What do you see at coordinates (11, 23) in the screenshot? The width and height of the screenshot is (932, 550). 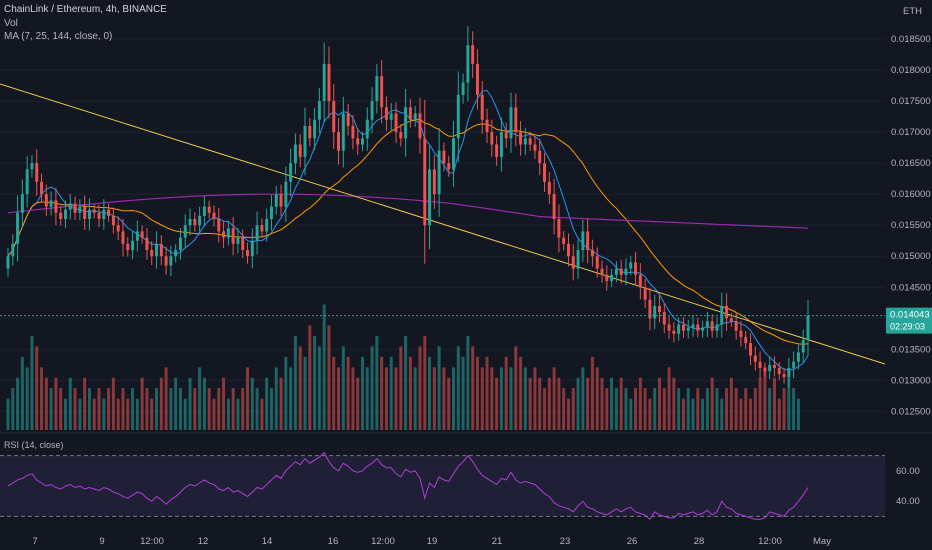 I see `volume-legend: Vol` at bounding box center [11, 23].